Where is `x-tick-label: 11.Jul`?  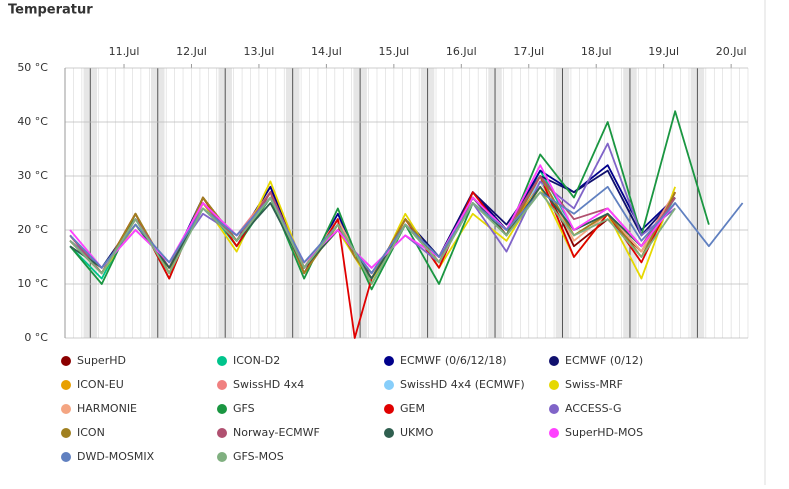
x-tick-label: 11.Jul is located at coordinates (124, 51).